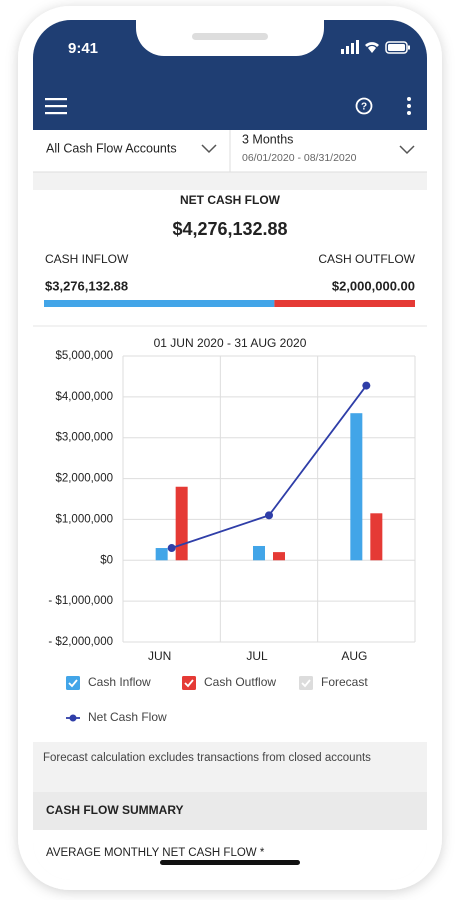 This screenshot has height=905, width=459. I want to click on summary-row, so click(230, 855).